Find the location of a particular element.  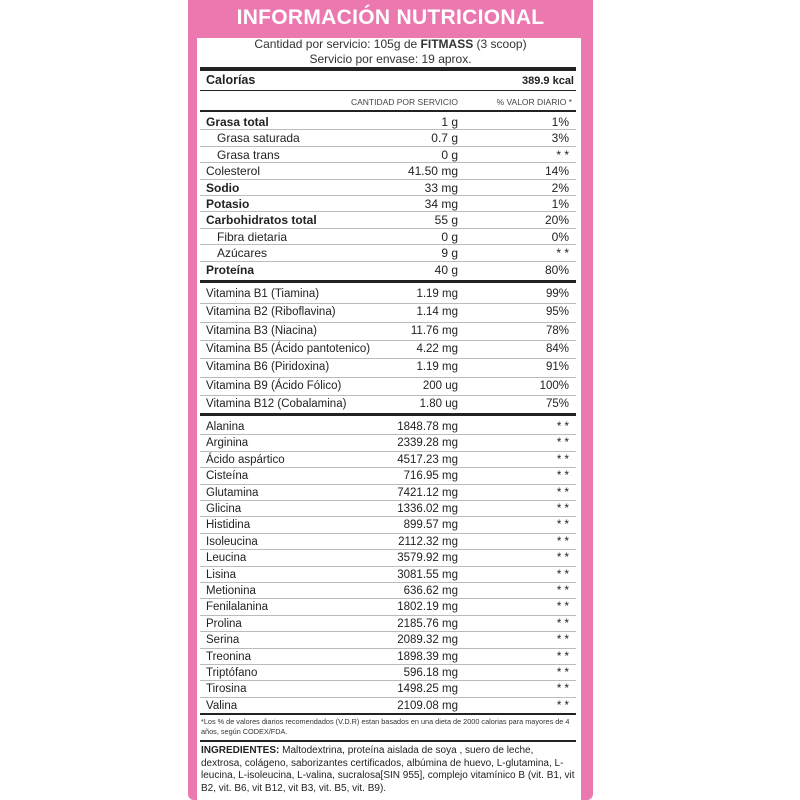

nutrient-daily-value: 95% is located at coordinates (557, 312).